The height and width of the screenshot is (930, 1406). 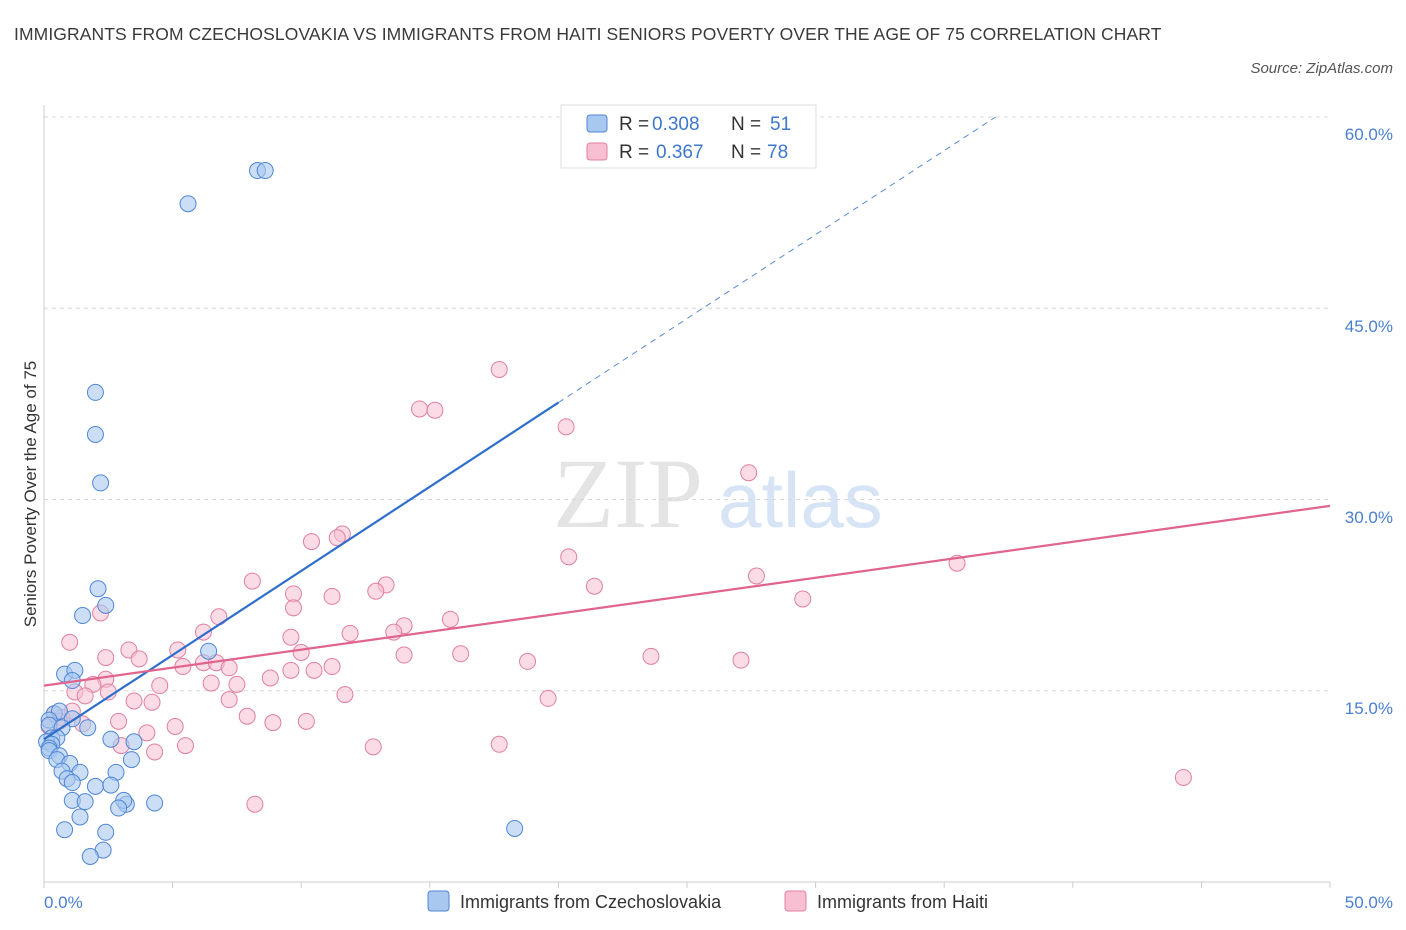 What do you see at coordinates (676, 124) in the screenshot?
I see `legend-r-value-1: 0.308` at bounding box center [676, 124].